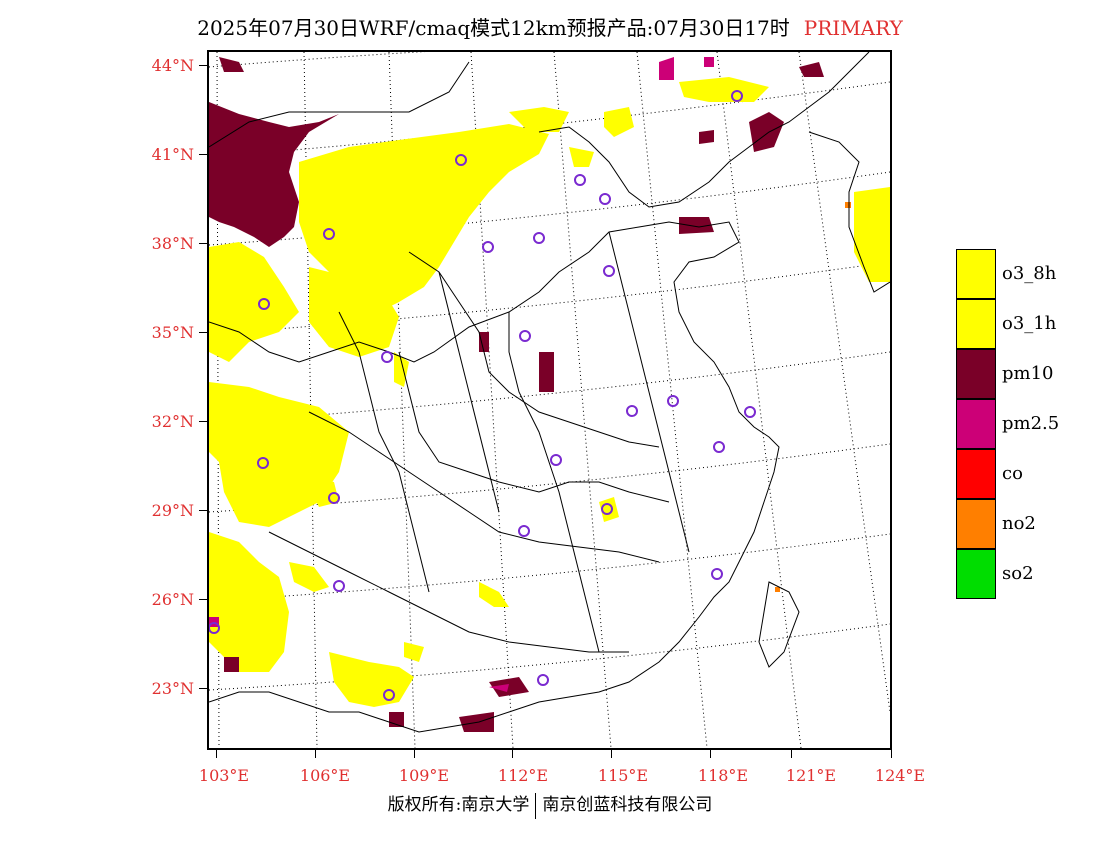 The width and height of the screenshot is (1100, 850). Describe the element at coordinates (1031, 423) in the screenshot. I see `legend-label-pm25: pm2.5` at that location.